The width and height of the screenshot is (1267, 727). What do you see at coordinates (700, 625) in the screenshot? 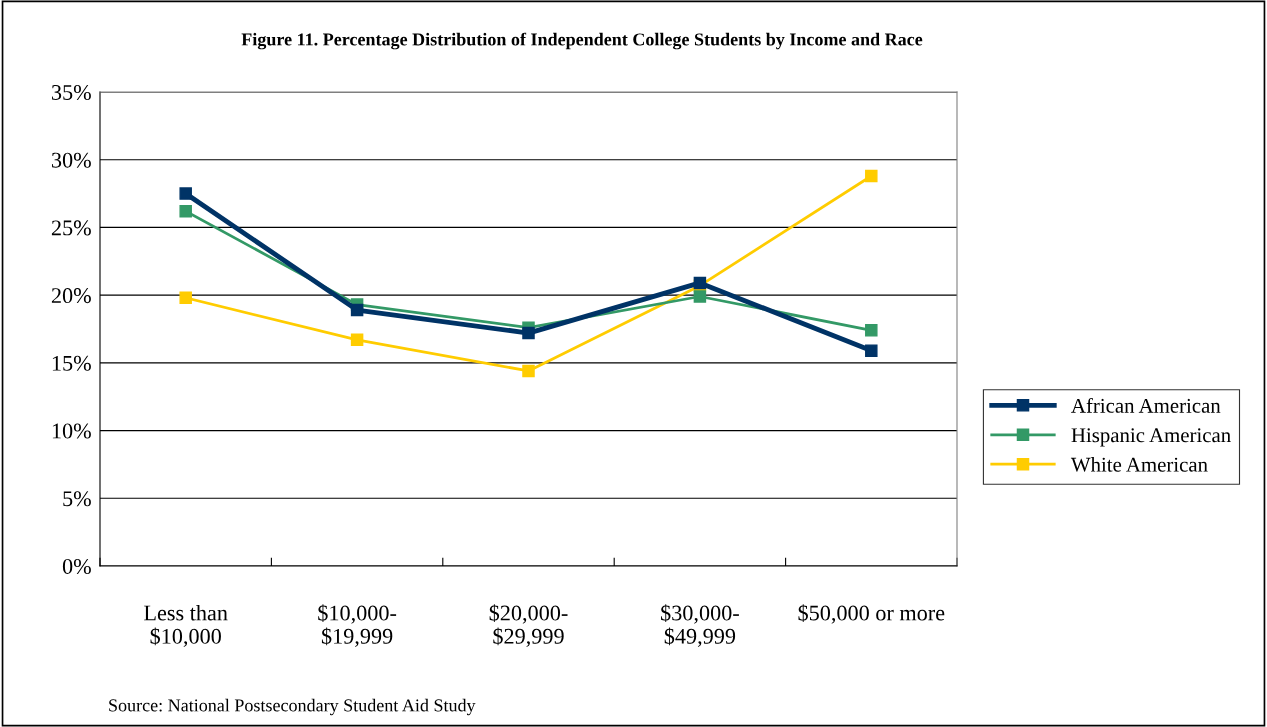
I see `x-tick-label: $30,000- $49,999` at bounding box center [700, 625].